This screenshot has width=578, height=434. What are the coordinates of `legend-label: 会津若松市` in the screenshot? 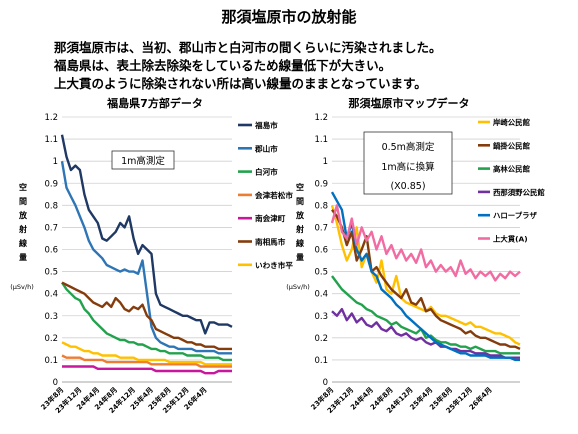 It's located at (274, 195).